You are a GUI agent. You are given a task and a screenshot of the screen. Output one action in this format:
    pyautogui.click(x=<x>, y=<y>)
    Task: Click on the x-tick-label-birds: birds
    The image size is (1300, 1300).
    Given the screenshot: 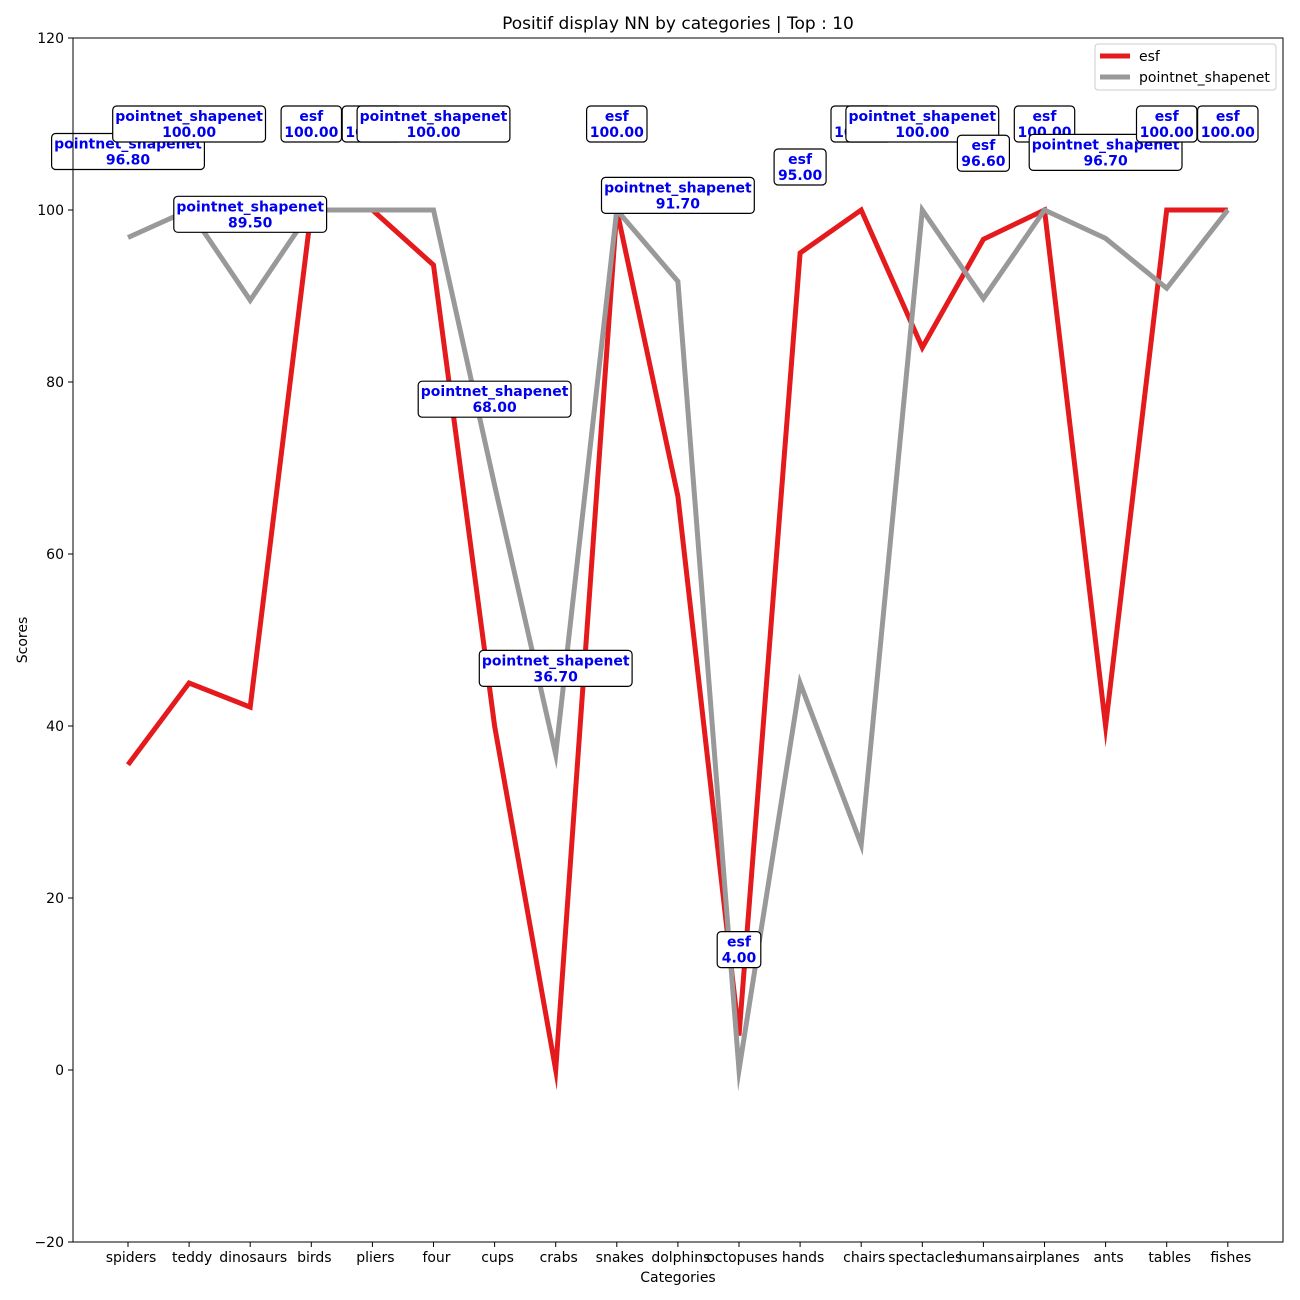 What is the action you would take?
    pyautogui.click(x=314, y=1258)
    